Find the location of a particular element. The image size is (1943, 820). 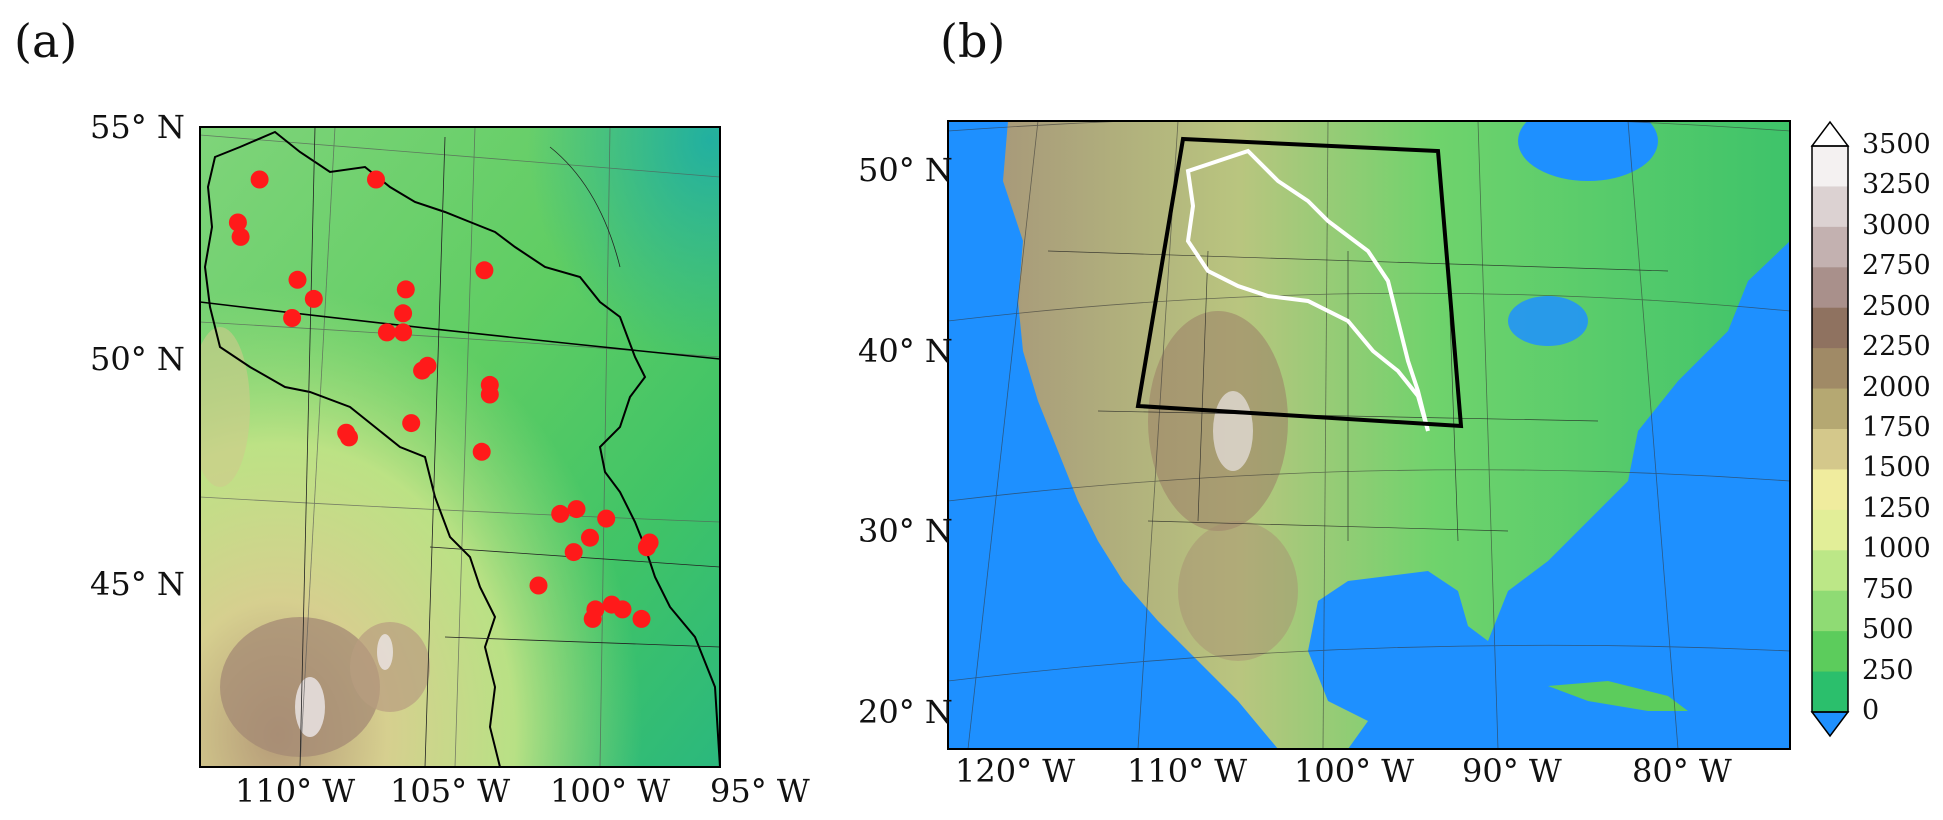

colorbar is located at coordinates (1830, 429).